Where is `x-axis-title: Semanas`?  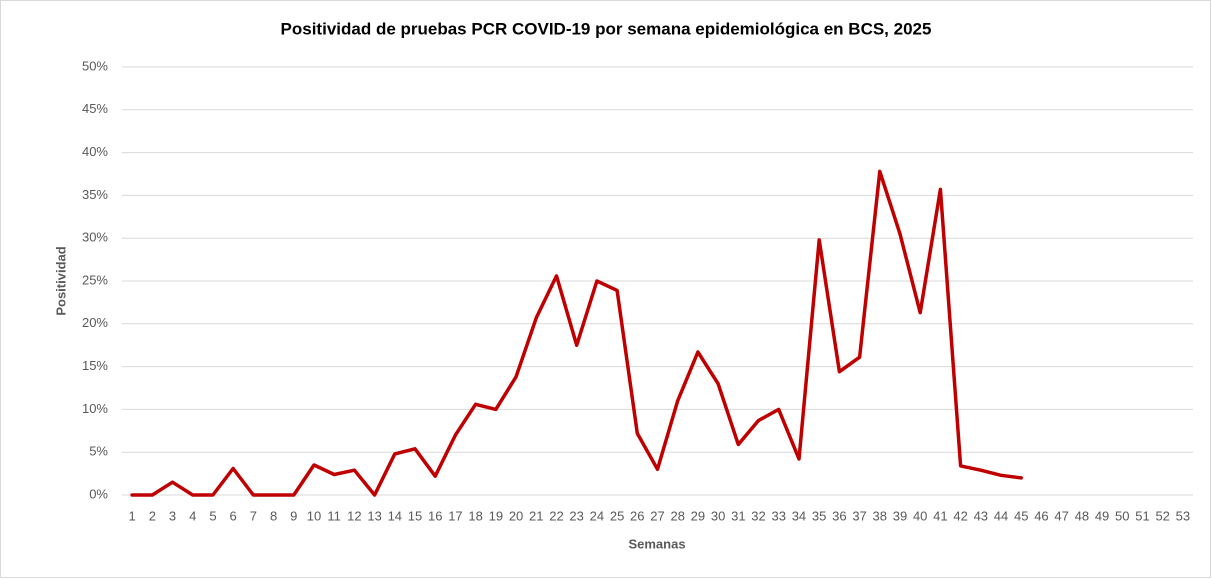
x-axis-title: Semanas is located at coordinates (656, 543).